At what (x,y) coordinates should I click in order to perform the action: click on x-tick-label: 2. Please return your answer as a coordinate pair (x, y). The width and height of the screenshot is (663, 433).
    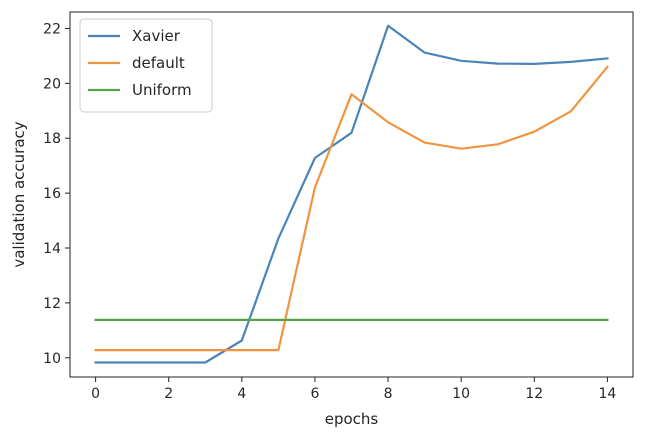
    Looking at the image, I should click on (168, 394).